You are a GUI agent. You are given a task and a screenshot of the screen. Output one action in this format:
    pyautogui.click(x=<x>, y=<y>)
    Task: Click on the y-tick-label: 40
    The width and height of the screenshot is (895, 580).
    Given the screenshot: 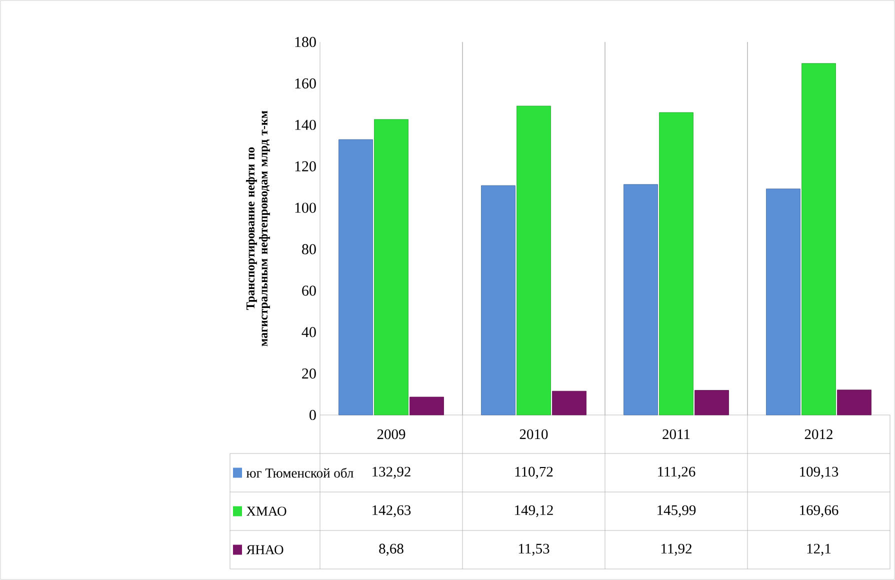 What is the action you would take?
    pyautogui.click(x=309, y=332)
    